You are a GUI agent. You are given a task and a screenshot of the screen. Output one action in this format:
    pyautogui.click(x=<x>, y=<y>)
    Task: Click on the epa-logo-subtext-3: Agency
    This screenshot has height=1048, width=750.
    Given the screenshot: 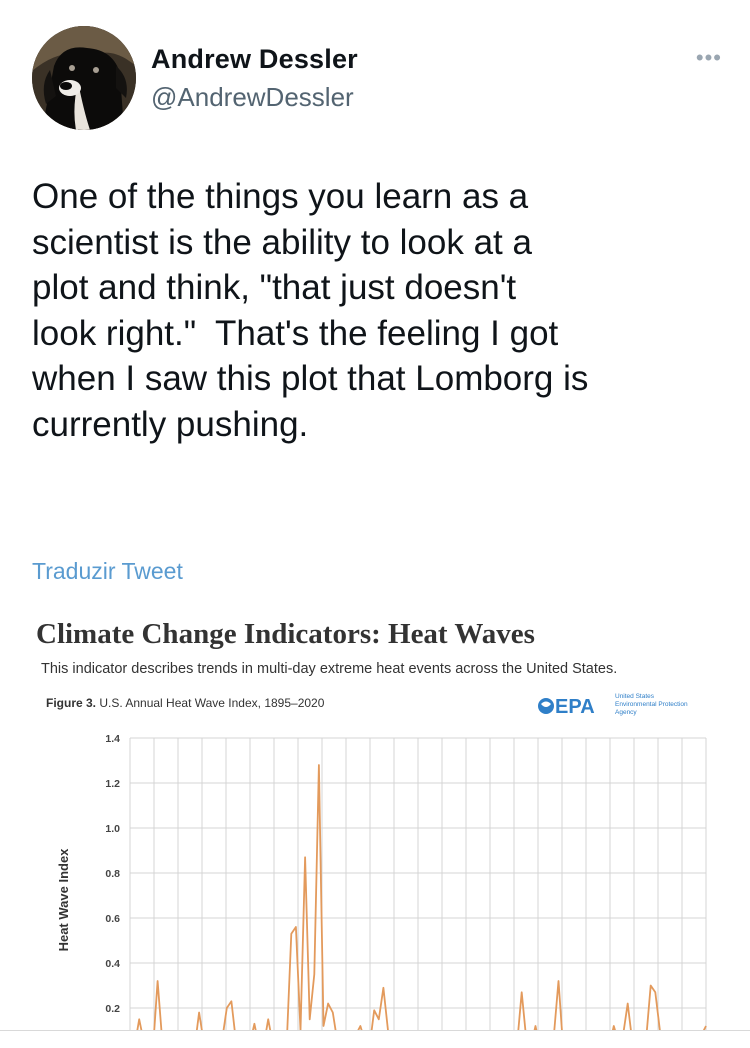 What is the action you would take?
    pyautogui.click(x=626, y=712)
    